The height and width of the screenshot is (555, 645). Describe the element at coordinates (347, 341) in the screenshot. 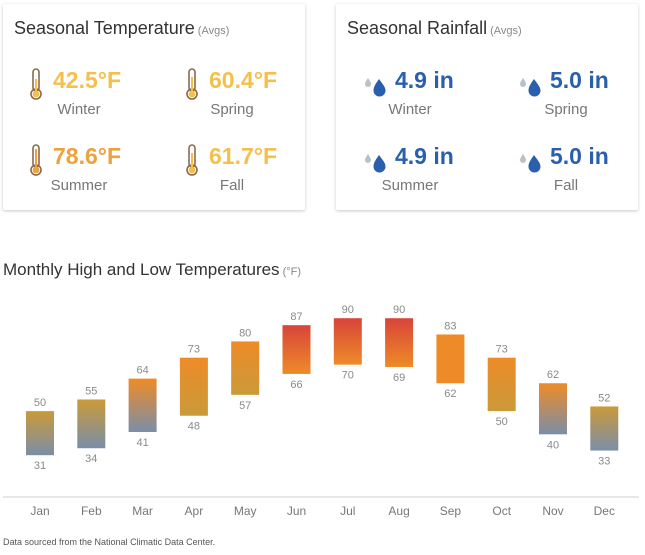

I see `range-bar-jul` at that location.